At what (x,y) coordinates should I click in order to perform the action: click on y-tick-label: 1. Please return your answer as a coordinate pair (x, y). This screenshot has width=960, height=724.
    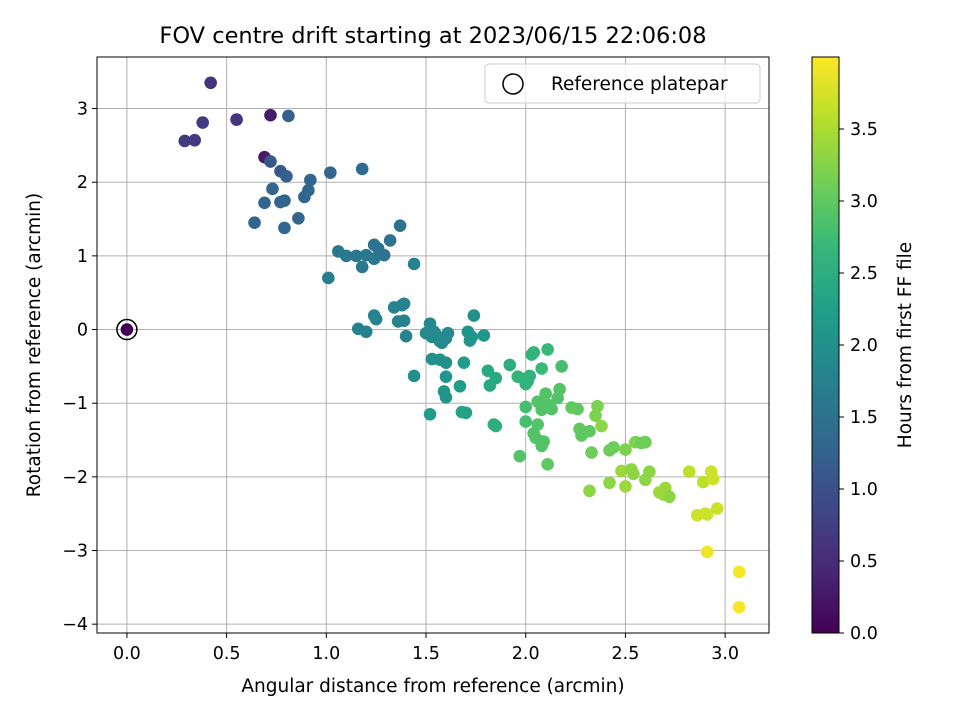
    Looking at the image, I should click on (82, 257).